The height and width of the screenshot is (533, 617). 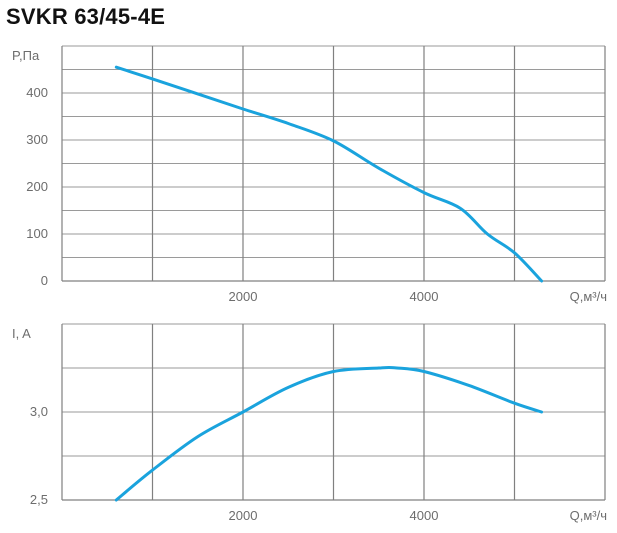 What do you see at coordinates (39, 499) in the screenshot?
I see `y-tick-label: 2,5` at bounding box center [39, 499].